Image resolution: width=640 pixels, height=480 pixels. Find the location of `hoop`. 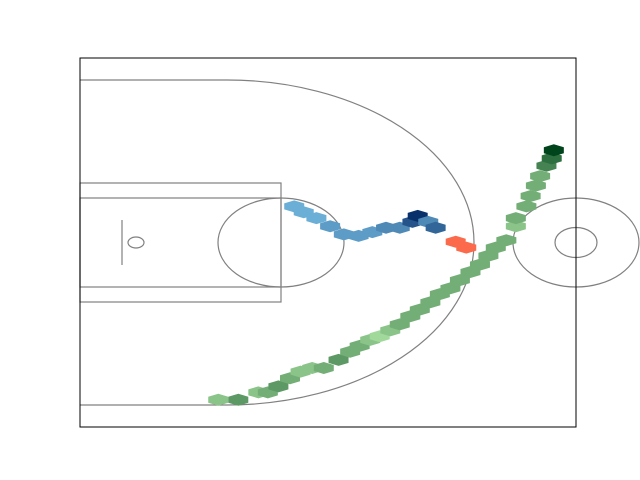

hoop is located at coordinates (136, 242).